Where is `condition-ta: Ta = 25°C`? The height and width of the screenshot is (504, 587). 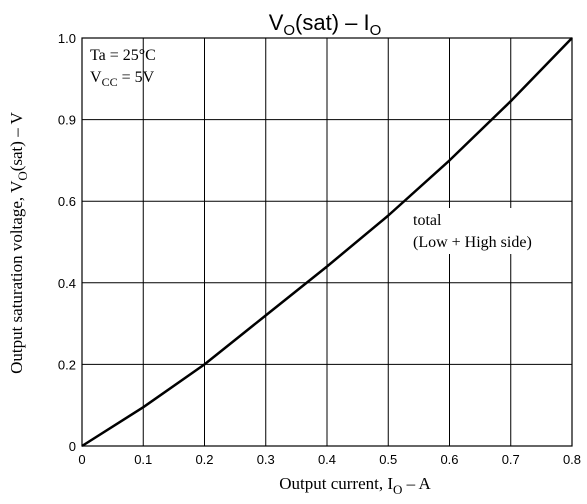
condition-ta: Ta = 25°C is located at coordinates (123, 55).